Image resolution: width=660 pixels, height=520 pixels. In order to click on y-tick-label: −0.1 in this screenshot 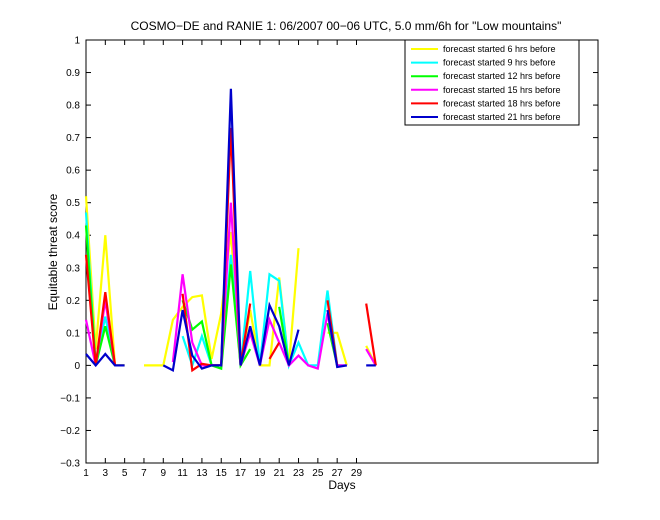, I will do `click(70, 398)`.